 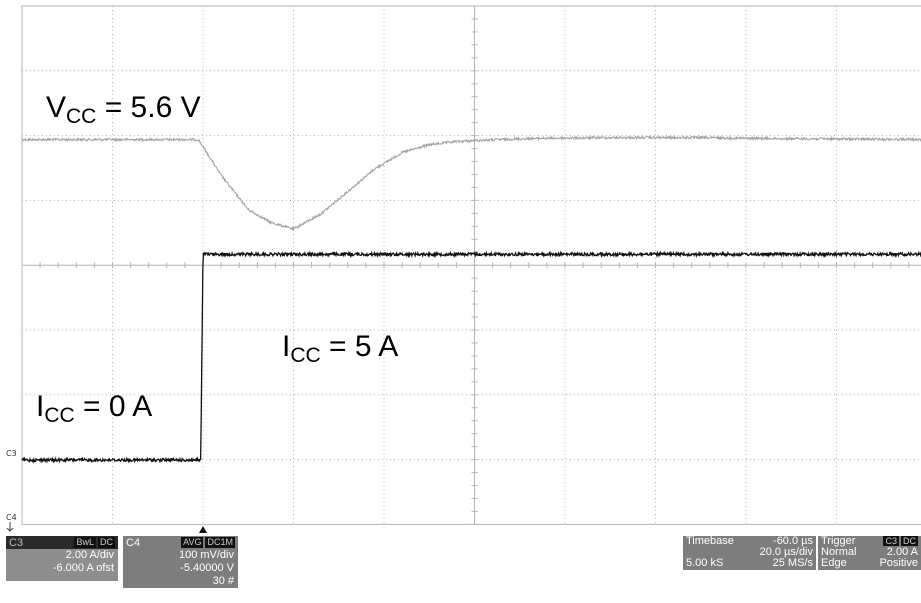 I want to click on timebase-scale-row: 20.0 µs/div, so click(x=749, y=552).